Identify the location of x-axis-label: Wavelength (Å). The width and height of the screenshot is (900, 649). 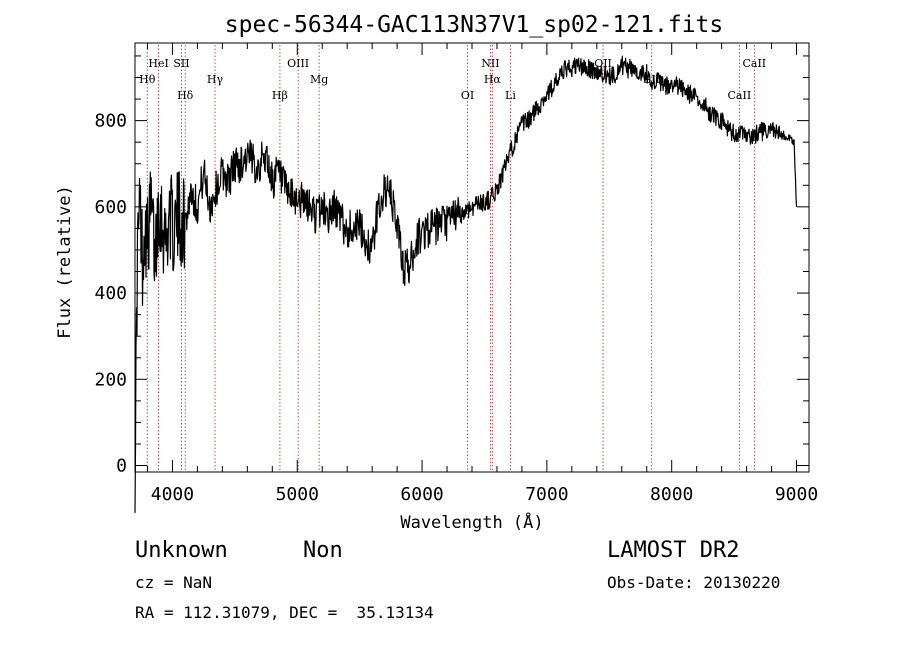
(471, 522).